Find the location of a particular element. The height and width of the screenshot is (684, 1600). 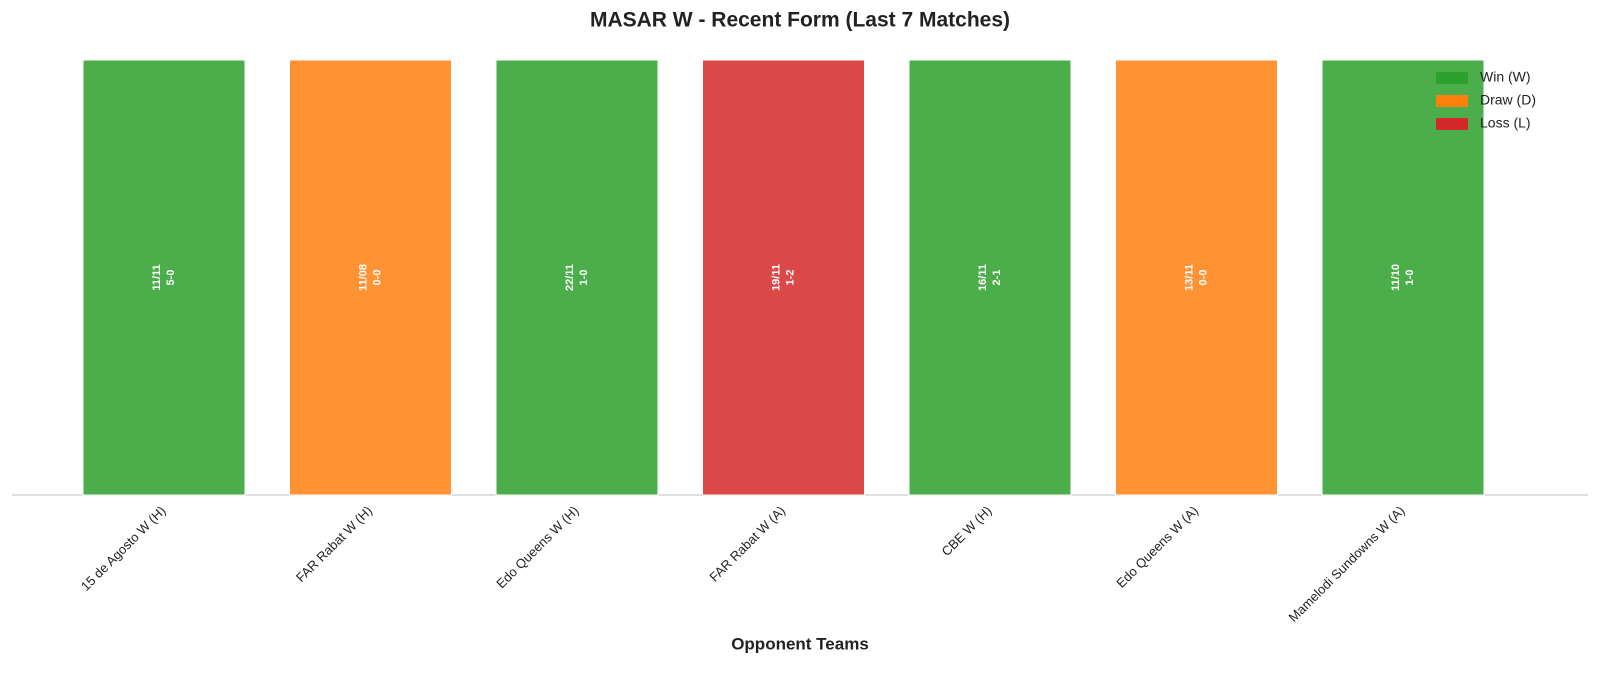

x-tick-label: FAR Rabat W (H) is located at coordinates (334, 544).